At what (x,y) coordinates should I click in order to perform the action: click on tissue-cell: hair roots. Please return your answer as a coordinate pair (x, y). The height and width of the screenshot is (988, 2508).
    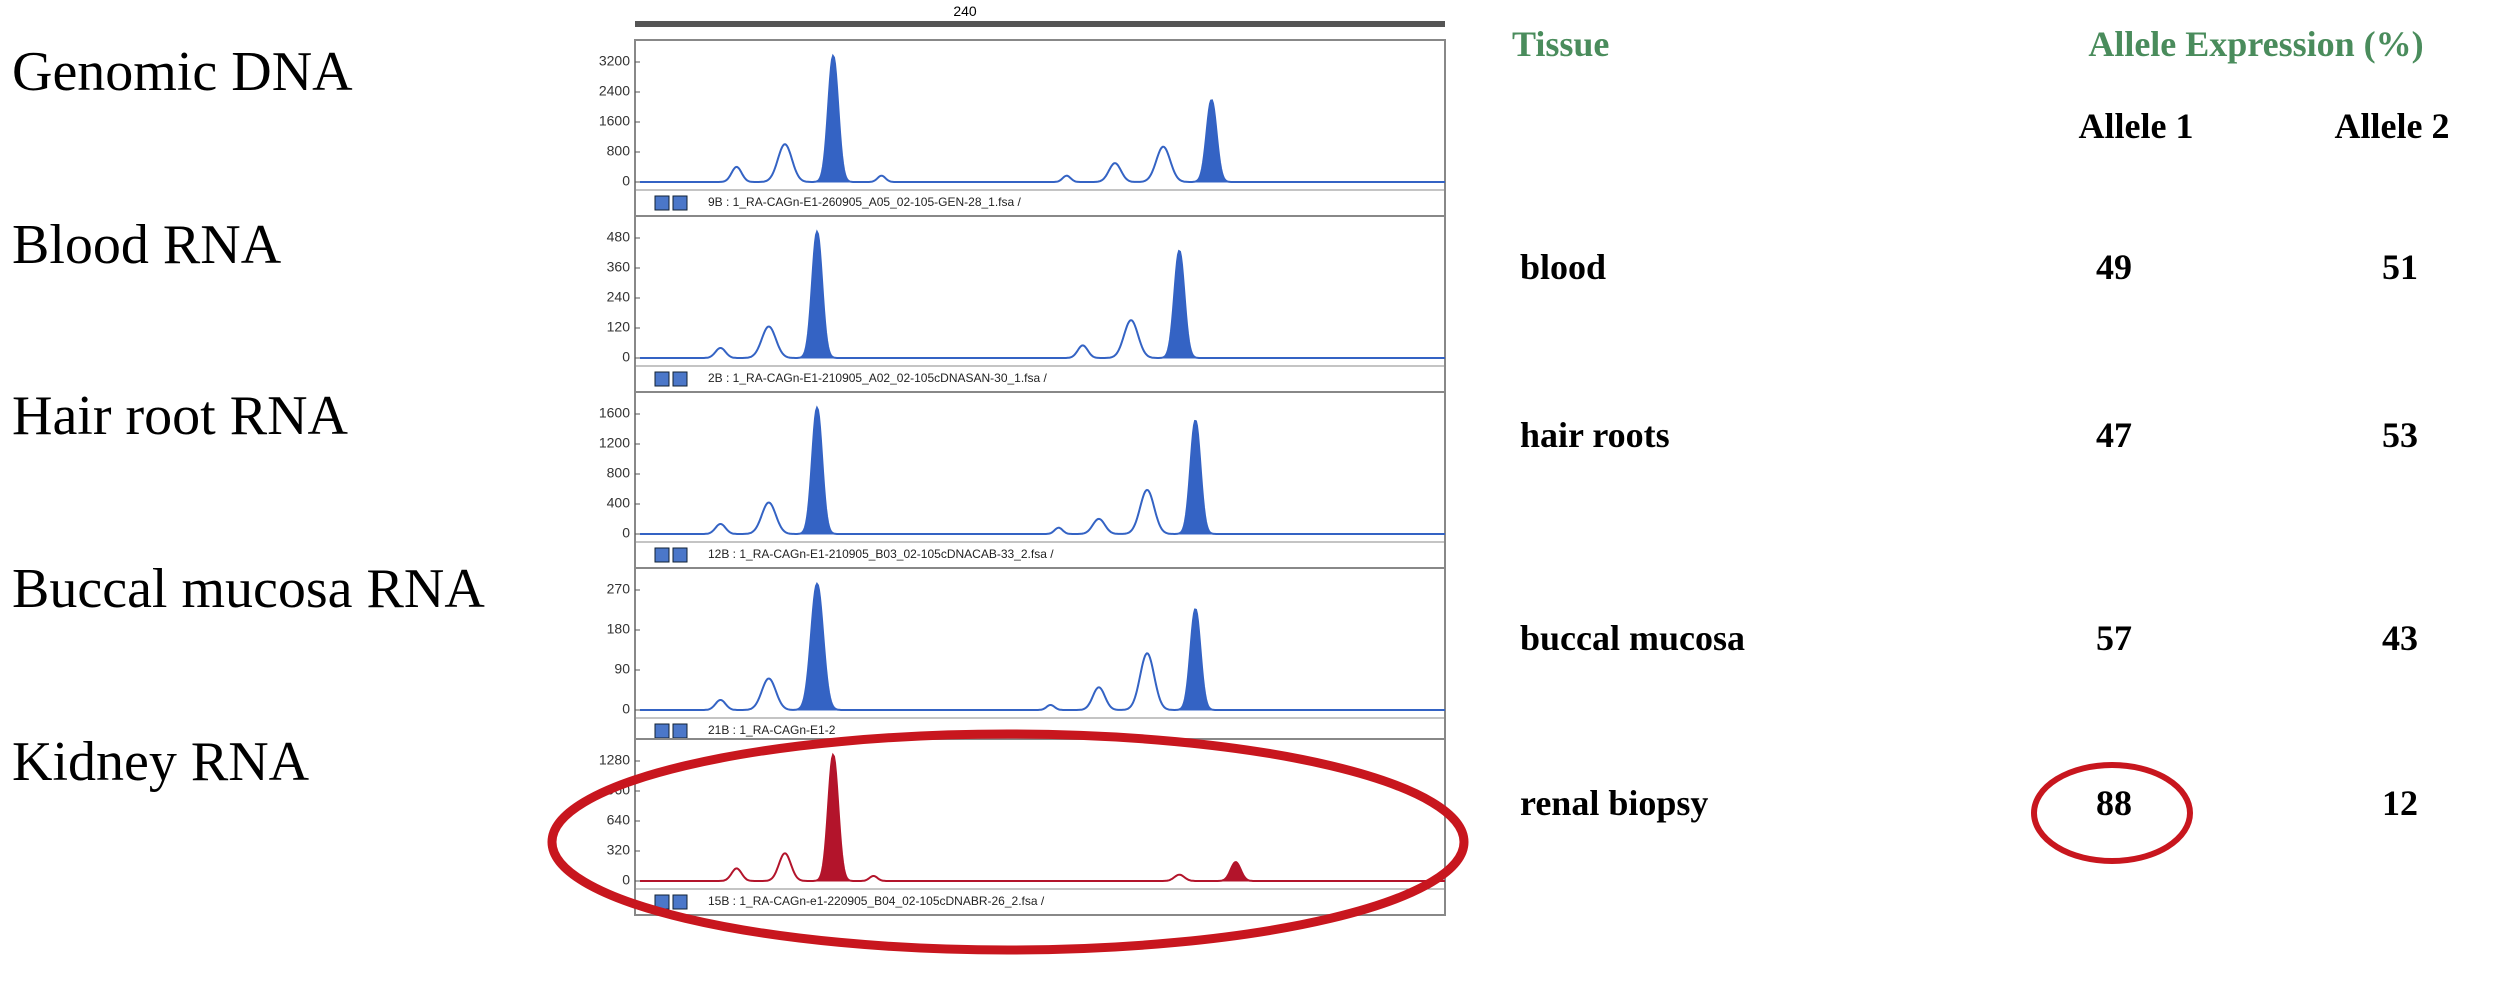
    Looking at the image, I should click on (1595, 435).